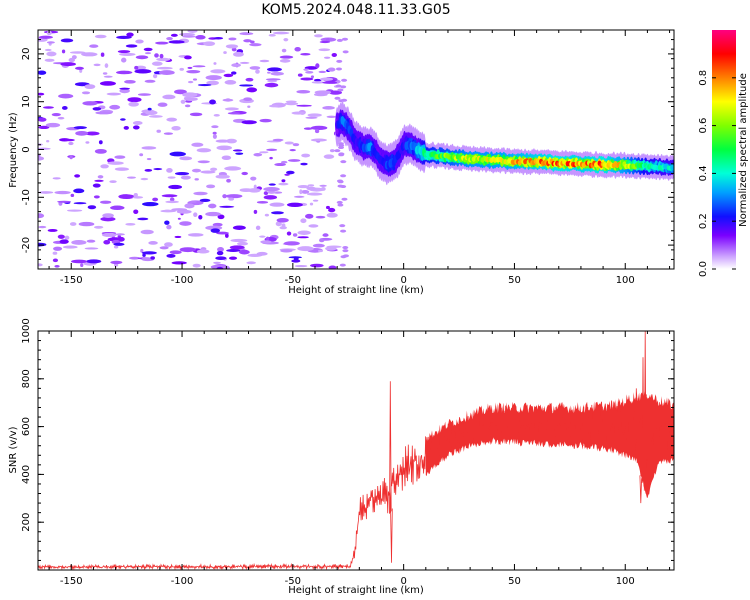 This screenshot has width=750, height=600. I want to click on x-tick-label: 0, so click(403, 581).